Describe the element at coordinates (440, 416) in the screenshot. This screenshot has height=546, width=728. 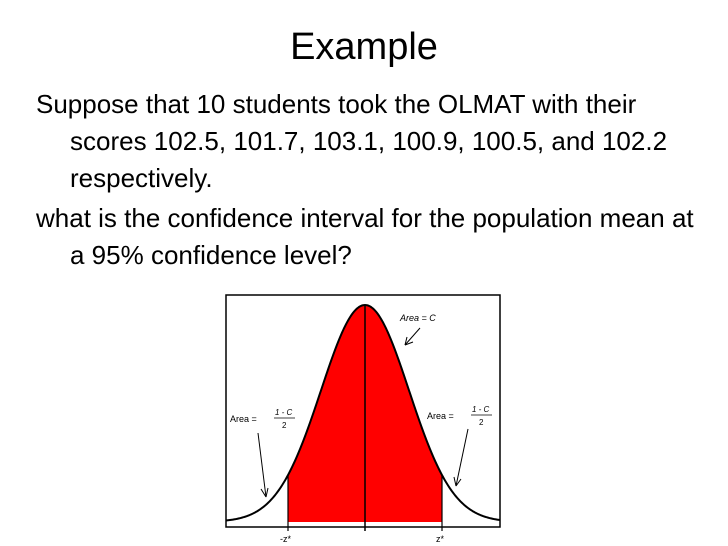
I see `right-area-prefix: Area =` at that location.